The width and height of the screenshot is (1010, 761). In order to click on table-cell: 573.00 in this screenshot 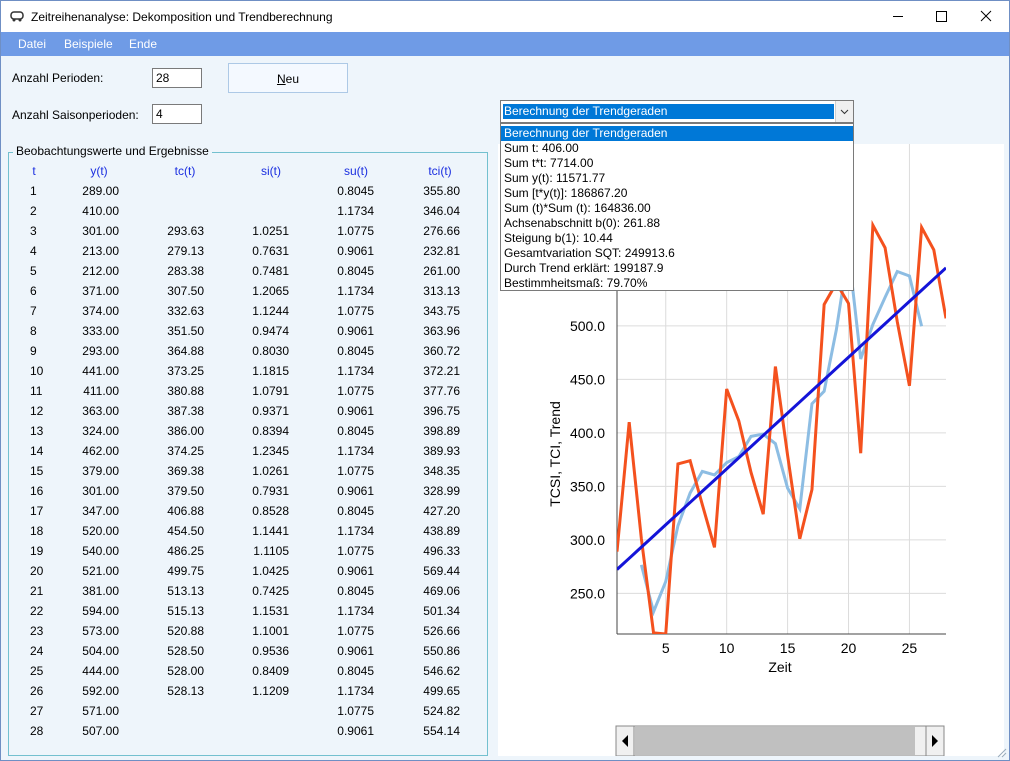, I will do `click(79, 631)`.